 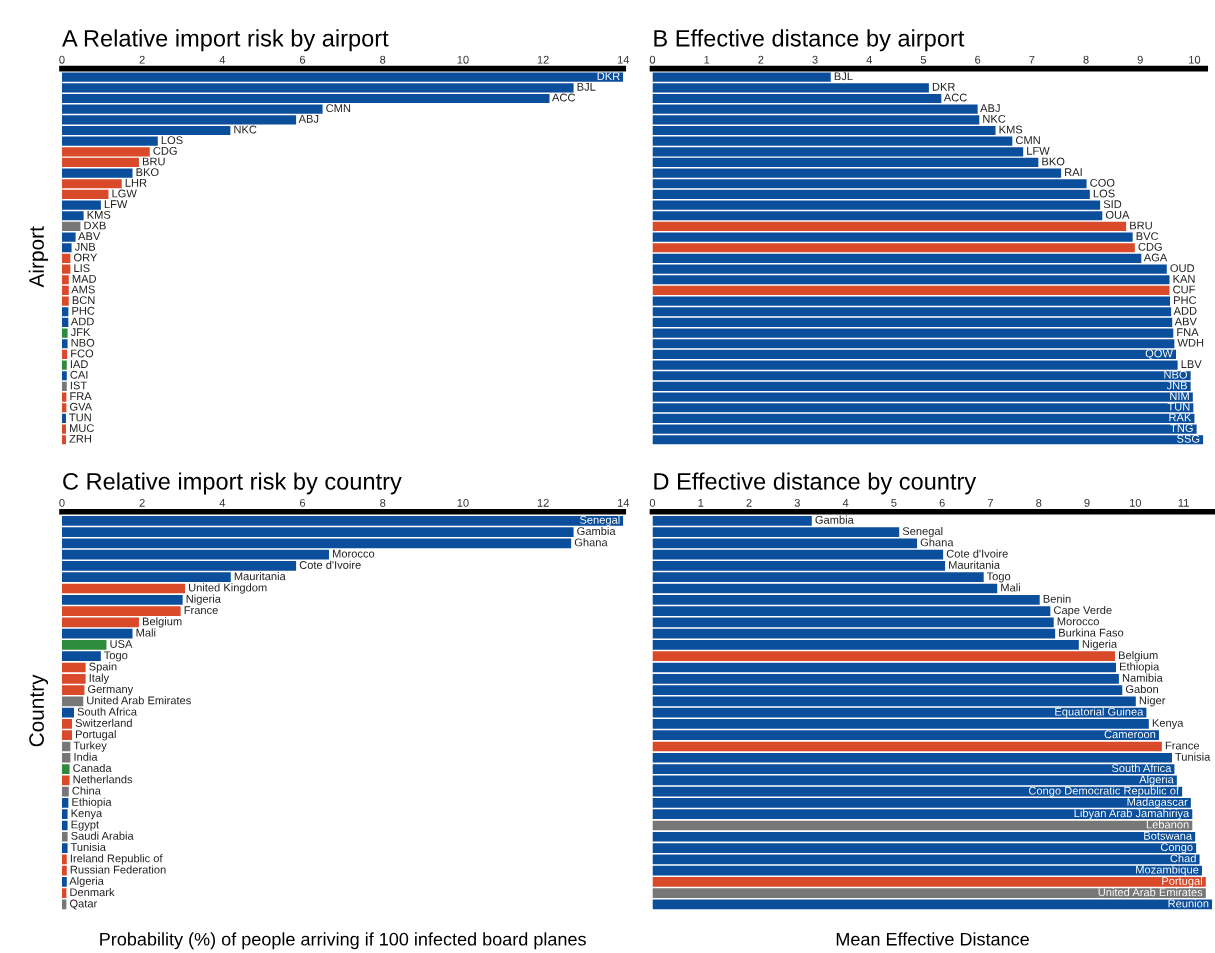 I want to click on chart-title: A Relative import risk by airport, so click(x=225, y=40).